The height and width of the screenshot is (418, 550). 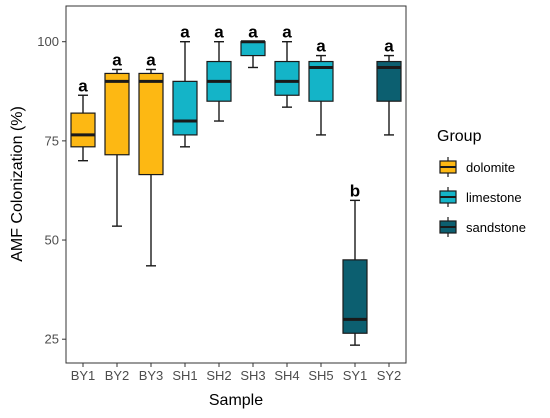 What do you see at coordinates (355, 190) in the screenshot?
I see `significance-letter: b` at bounding box center [355, 190].